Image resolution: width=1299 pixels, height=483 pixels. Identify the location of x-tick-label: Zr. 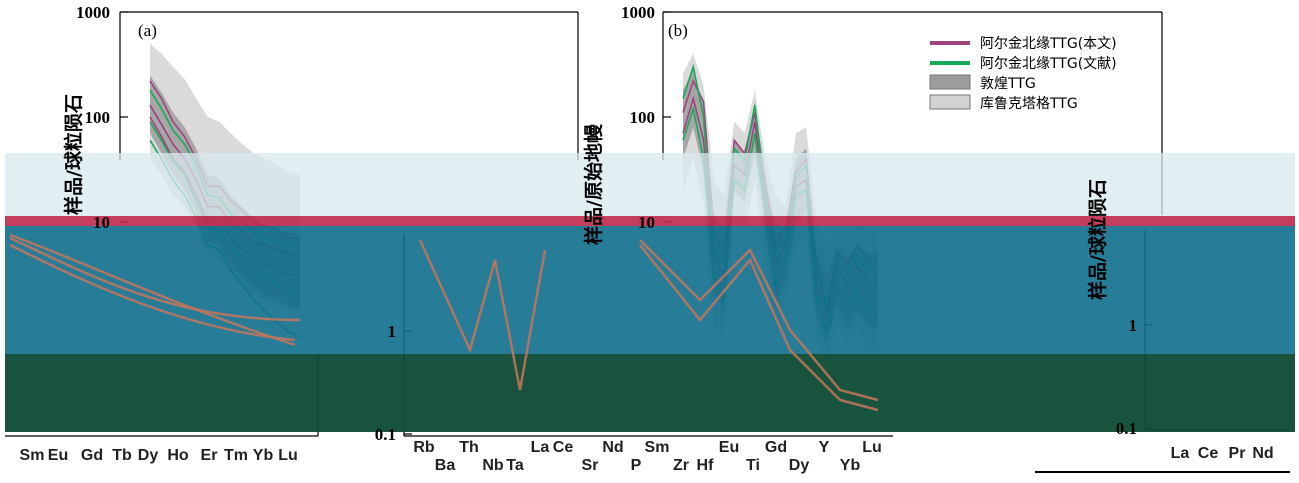
(681, 465).